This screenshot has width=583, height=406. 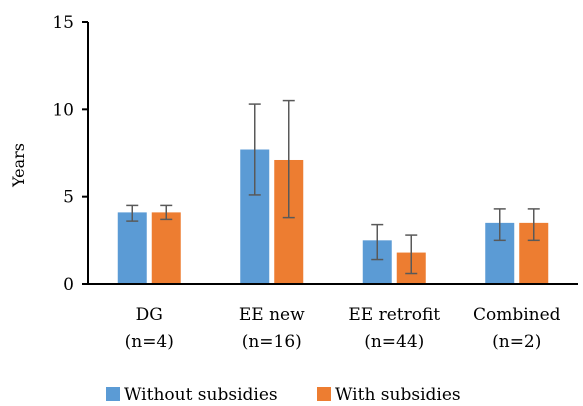 I want to click on x-tick-label: EE retrofit, so click(x=394, y=315).